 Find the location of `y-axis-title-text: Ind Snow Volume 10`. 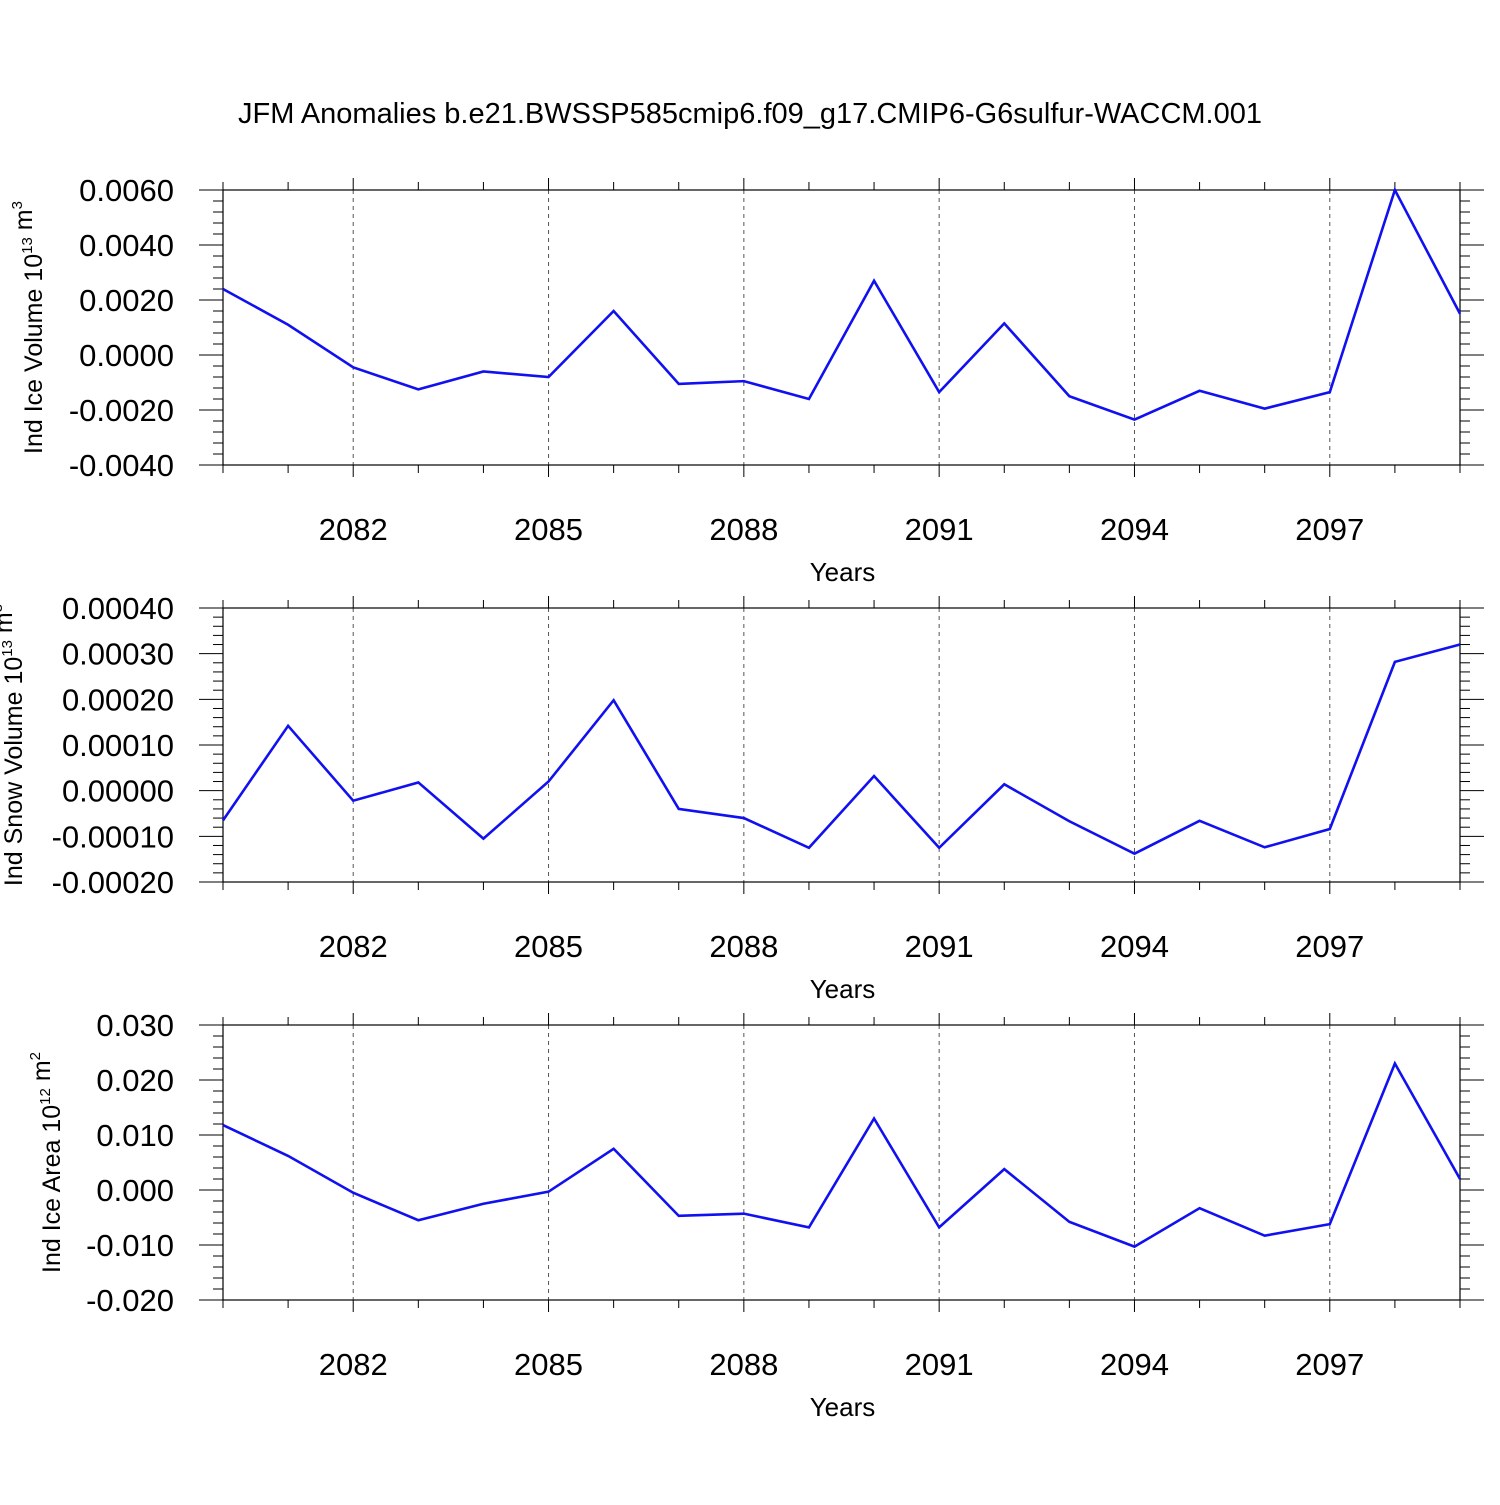

y-axis-title-text: Ind Snow Volume 10 is located at coordinates (14, 771).